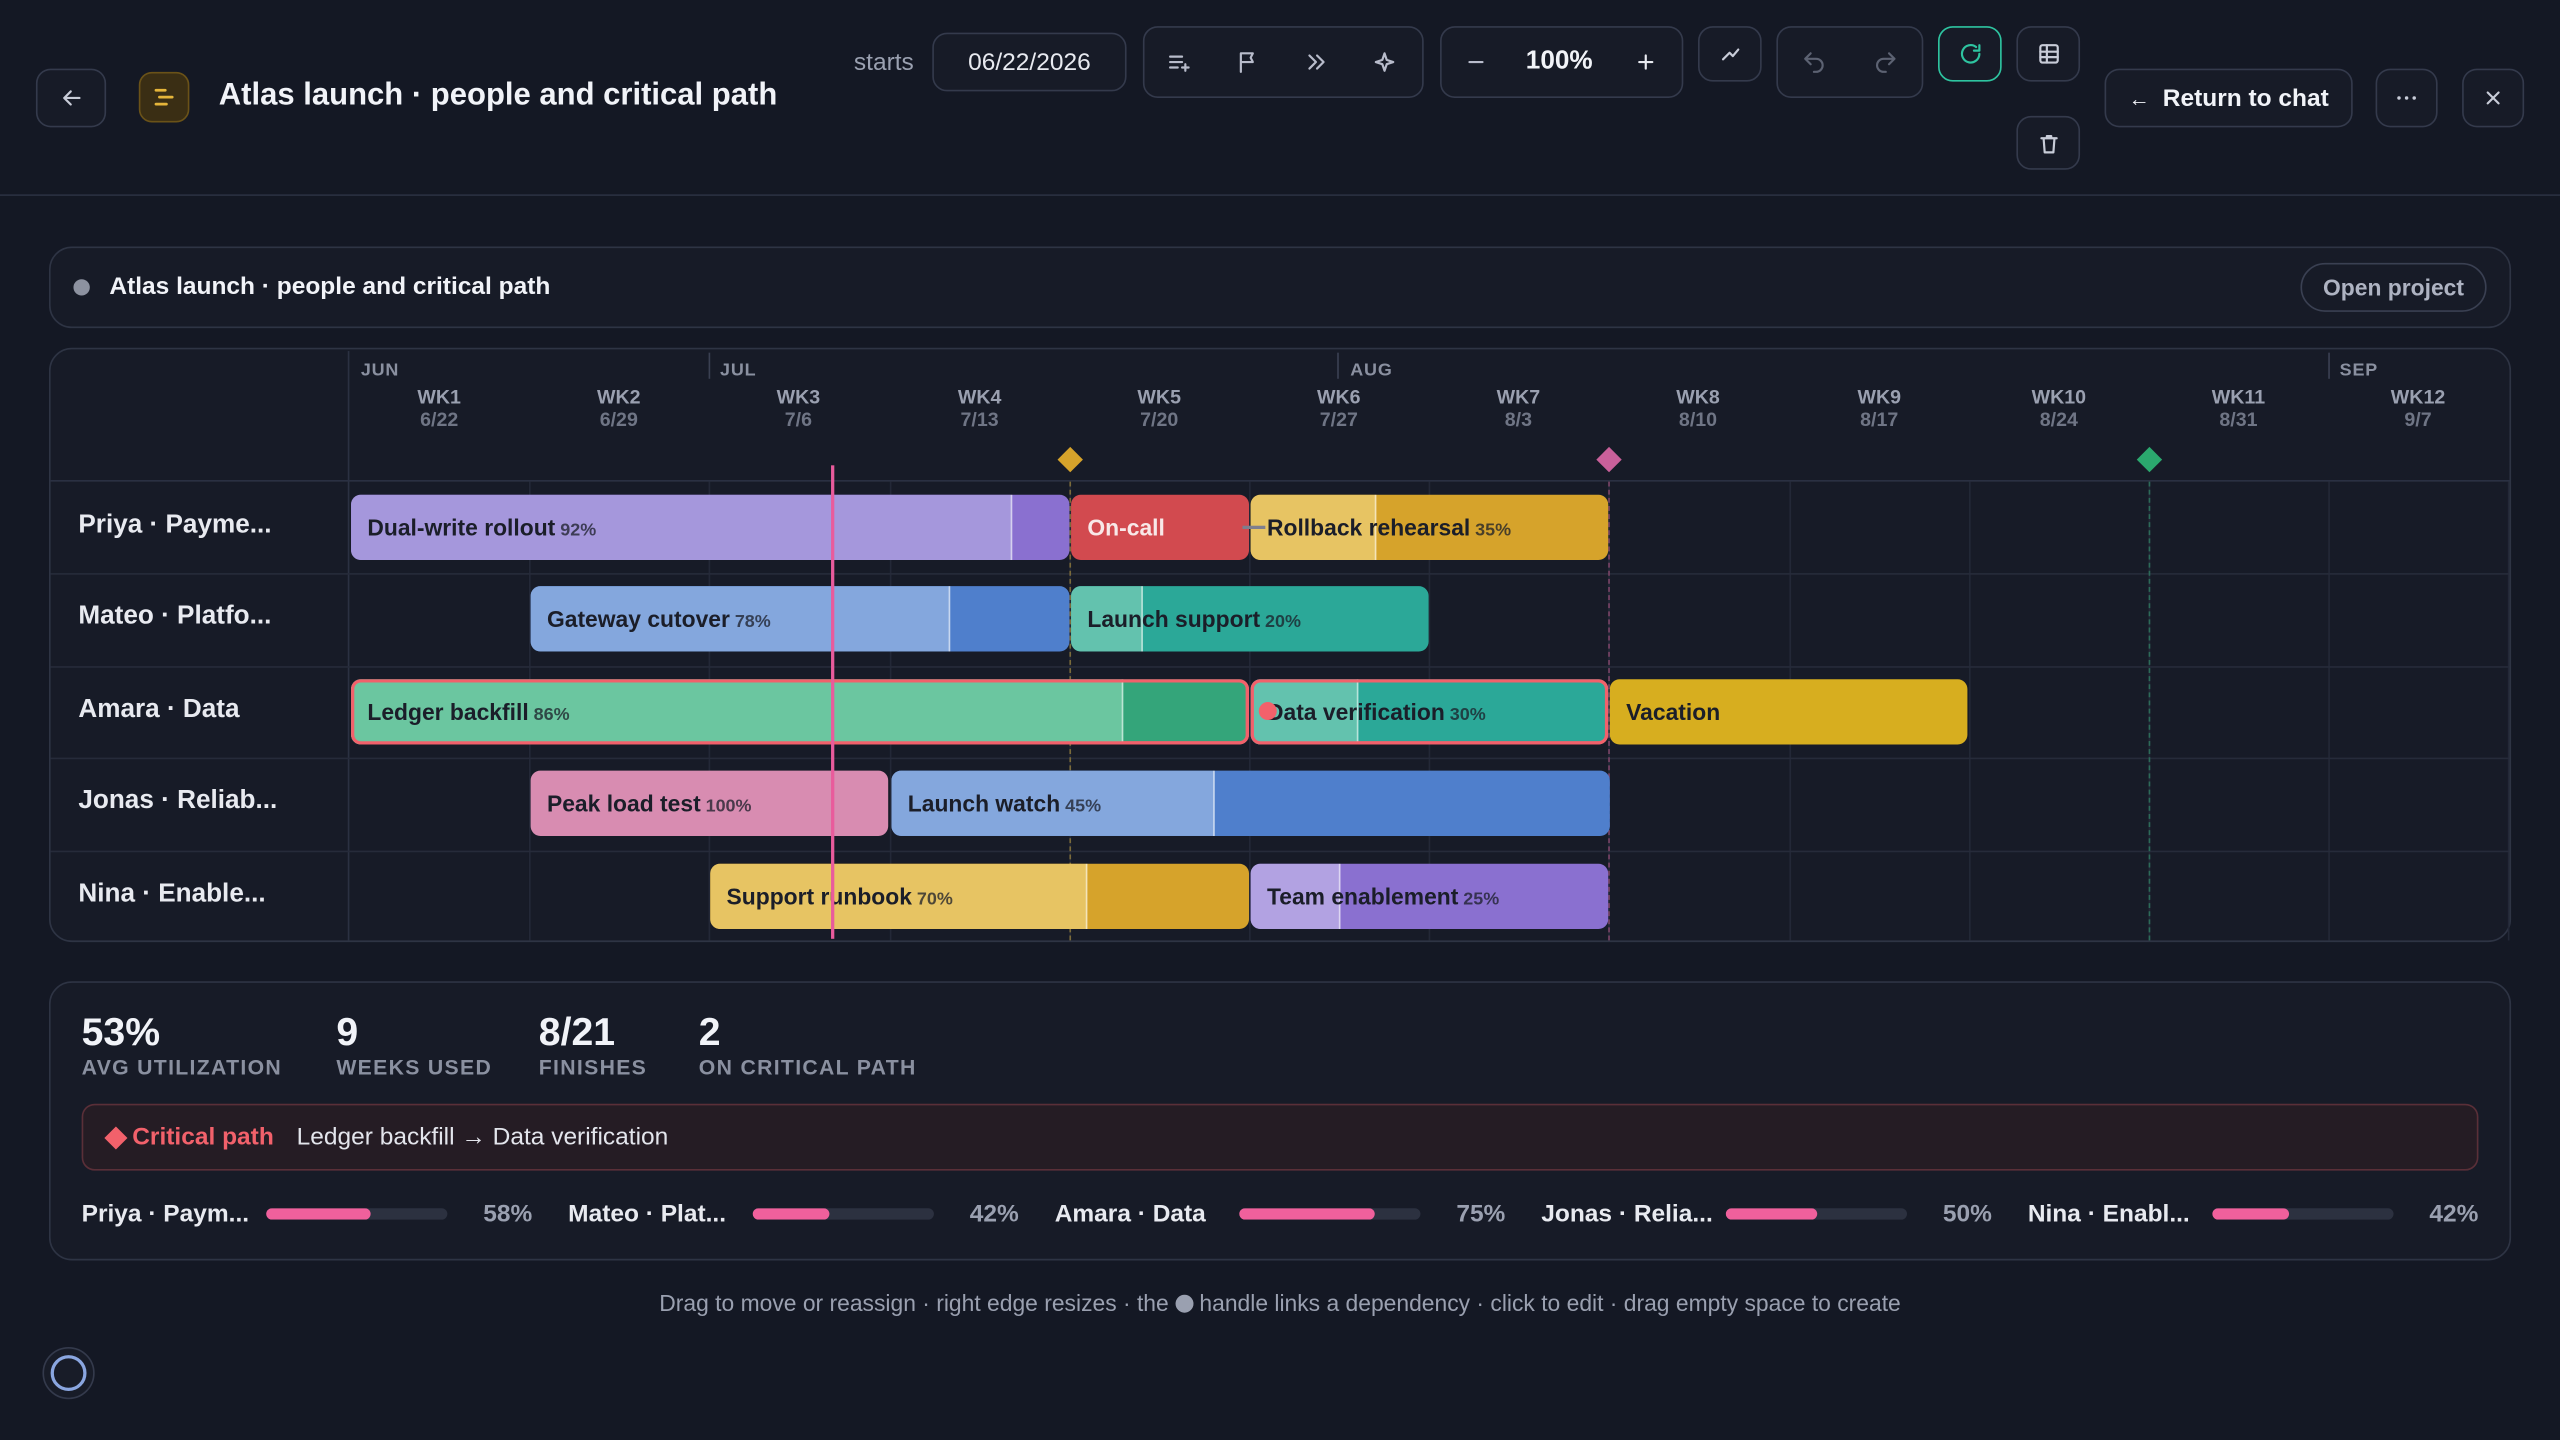  What do you see at coordinates (1355, 711) in the screenshot?
I see `task-name: Data verification` at bounding box center [1355, 711].